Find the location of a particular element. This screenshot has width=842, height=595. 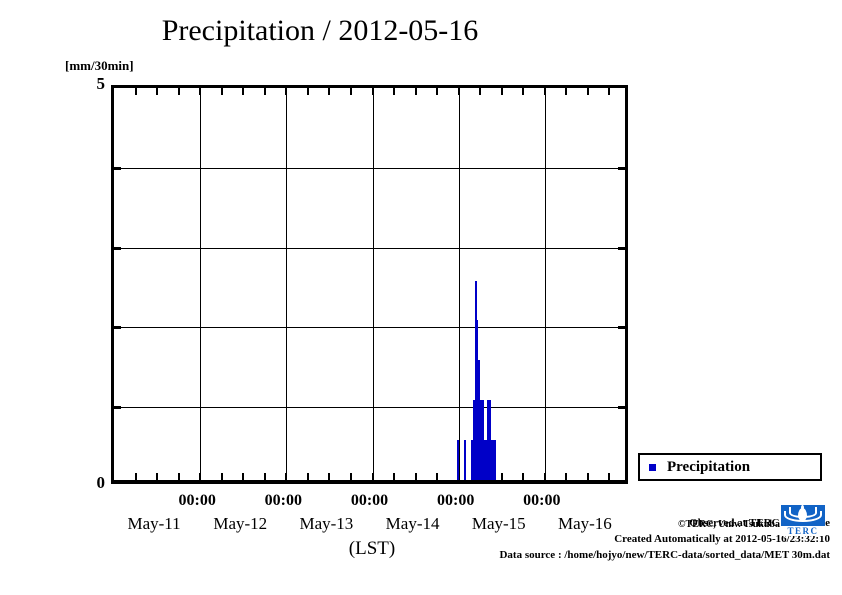

x-axis-title: (LST) is located at coordinates (372, 548).